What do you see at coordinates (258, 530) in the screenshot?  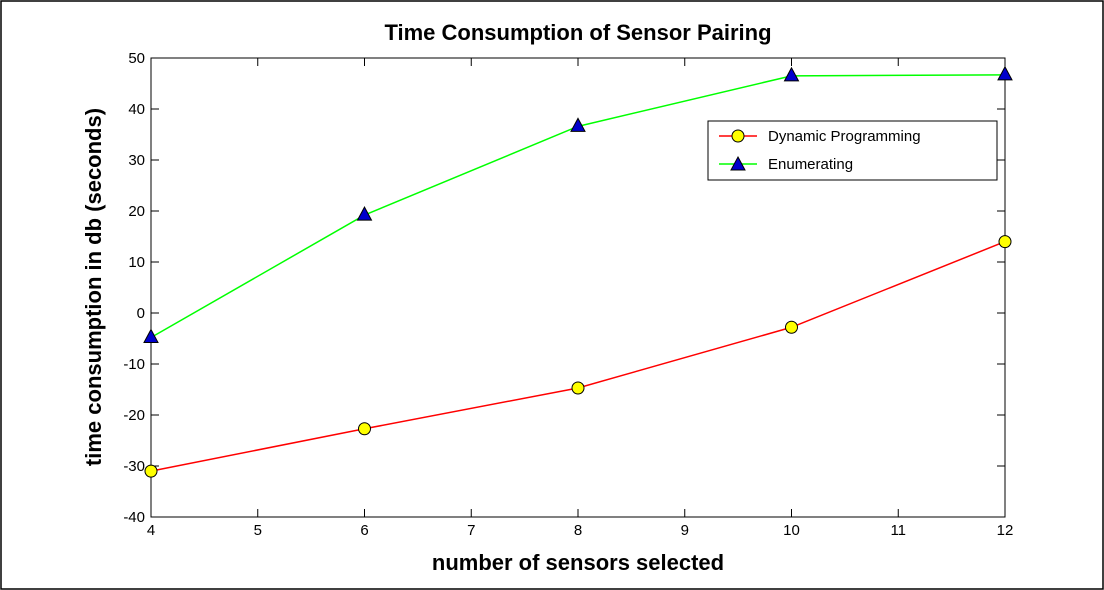 I see `x-tick-label: 5` at bounding box center [258, 530].